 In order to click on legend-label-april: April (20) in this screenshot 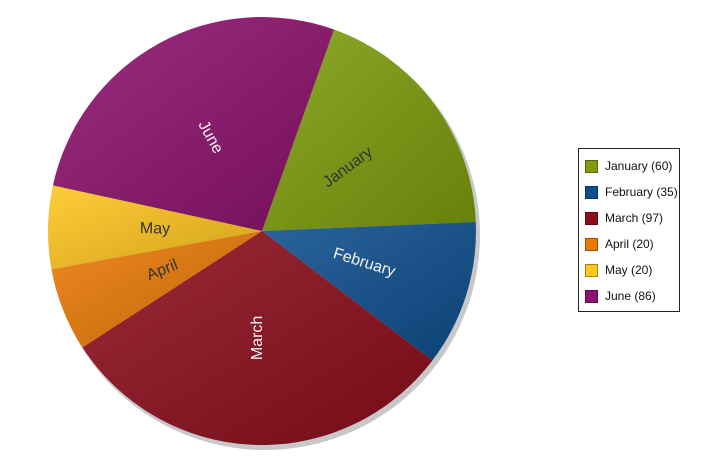, I will do `click(629, 244)`.